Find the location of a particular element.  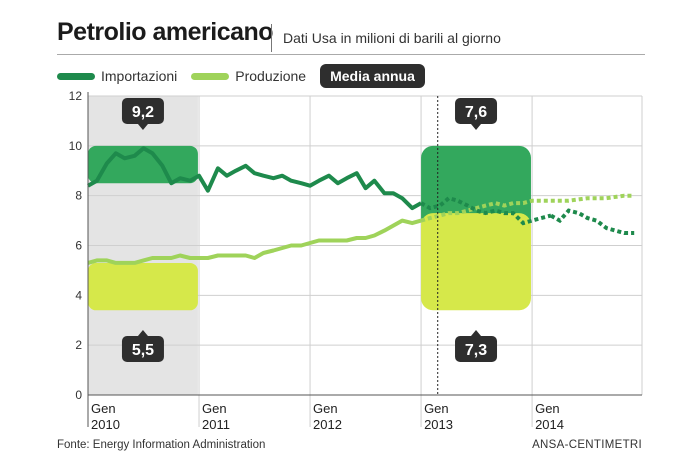

legend: Importazioni Produzione Media annua is located at coordinates (241, 76).